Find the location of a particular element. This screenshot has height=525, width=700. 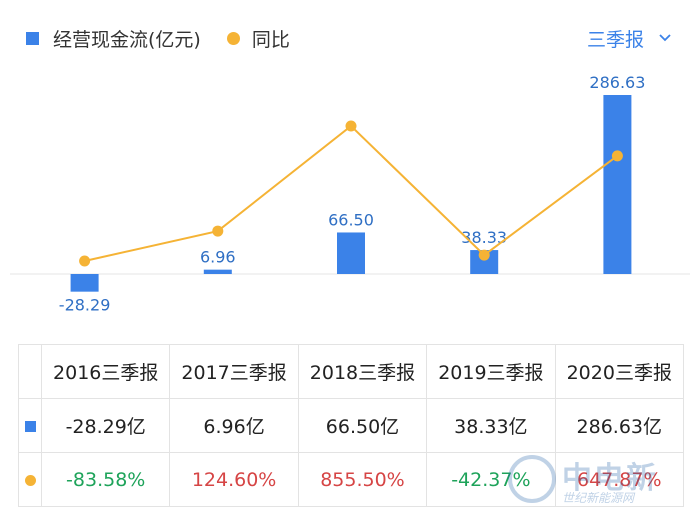

bar-value-label: 66.50 is located at coordinates (351, 219).